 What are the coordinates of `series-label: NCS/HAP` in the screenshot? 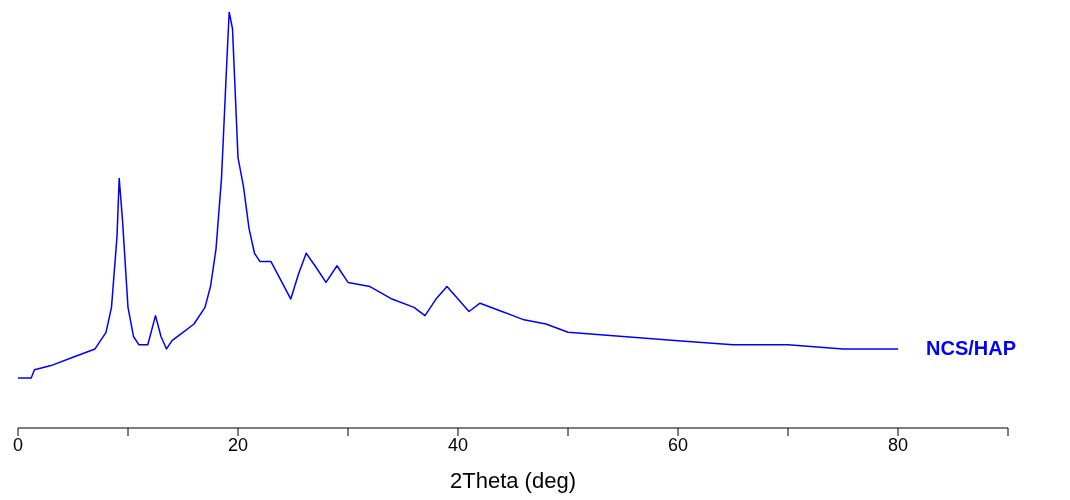 It's located at (971, 347).